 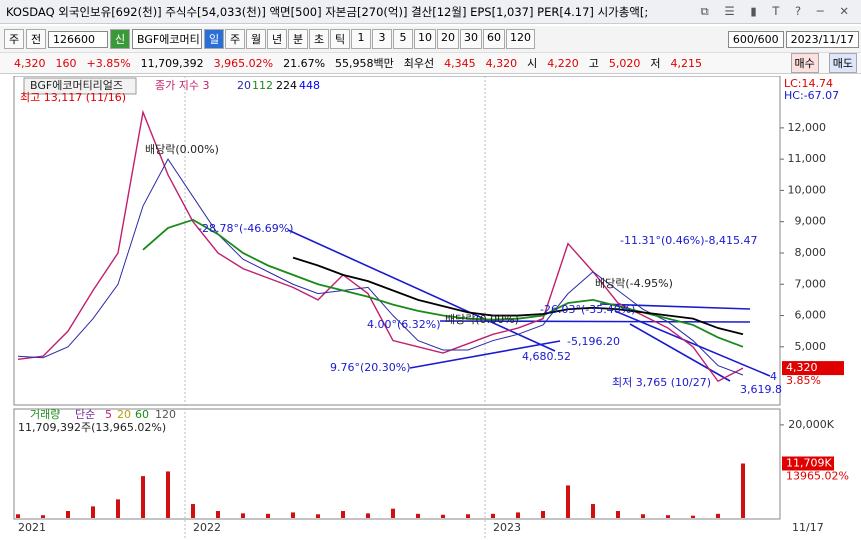 What do you see at coordinates (298, 39) in the screenshot?
I see `period-button: 분` at bounding box center [298, 39].